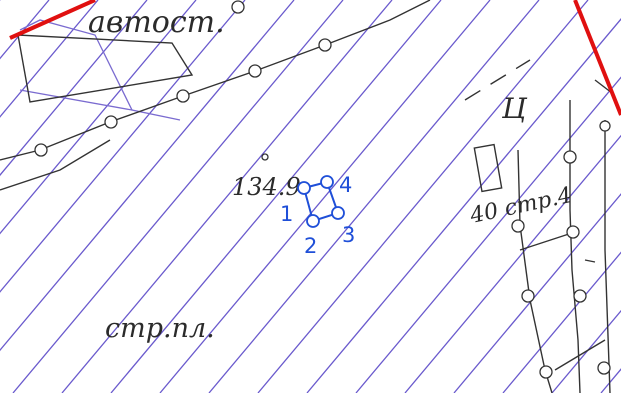  Describe the element at coordinates (345, 185) in the screenshot. I see `vertex-label-4: 4` at that location.